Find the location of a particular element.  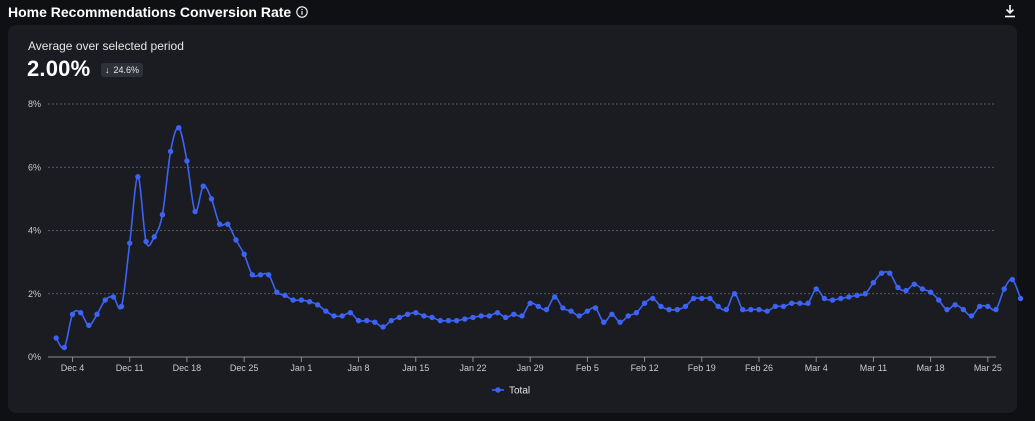

legend-label-total: Total is located at coordinates (519, 391).